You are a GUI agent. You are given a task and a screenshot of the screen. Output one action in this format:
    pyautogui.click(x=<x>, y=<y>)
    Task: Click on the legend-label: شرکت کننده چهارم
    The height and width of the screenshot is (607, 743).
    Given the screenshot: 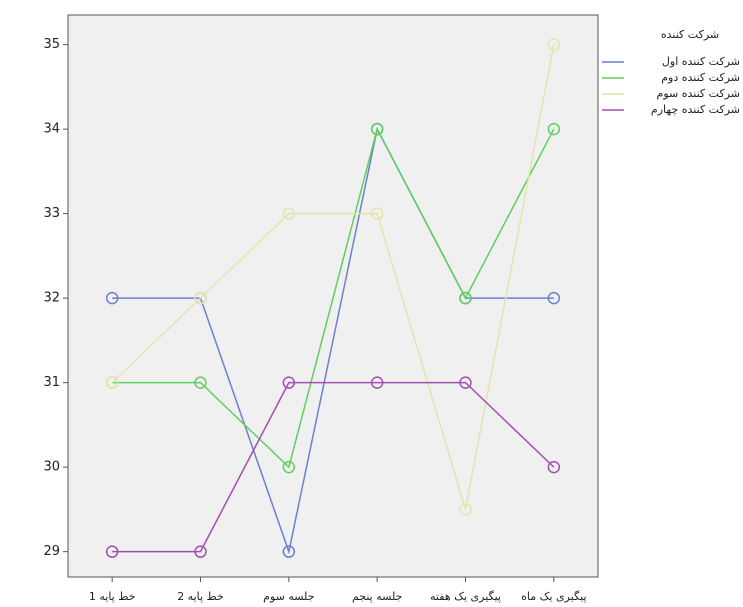 What is the action you would take?
    pyautogui.click(x=695, y=109)
    